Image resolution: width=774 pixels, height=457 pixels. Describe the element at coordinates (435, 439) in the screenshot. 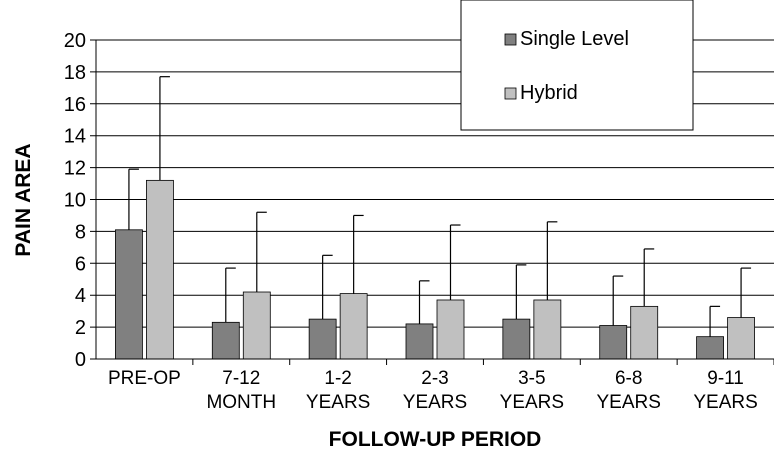

I see `x-axis-label: FOLLOW-UP PERIOD` at that location.